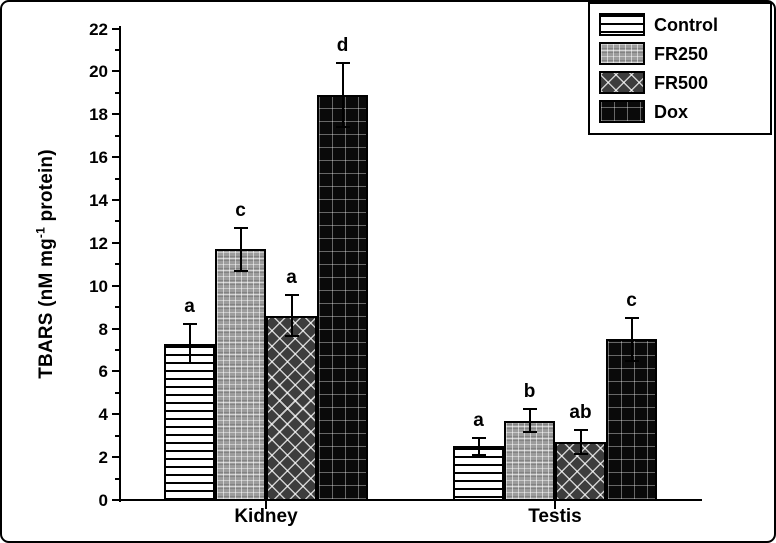  Describe the element at coordinates (98, 115) in the screenshot. I see `y-tick-label: 18` at that location.